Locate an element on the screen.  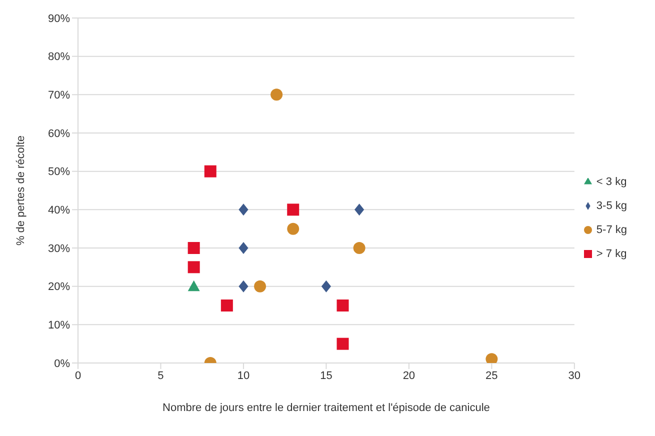
y-tick-label: 90% is located at coordinates (59, 18).